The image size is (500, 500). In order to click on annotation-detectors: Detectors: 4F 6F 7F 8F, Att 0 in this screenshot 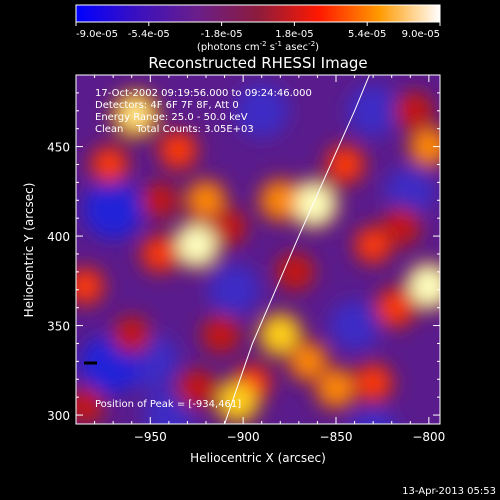, I will do `click(167, 105)`.